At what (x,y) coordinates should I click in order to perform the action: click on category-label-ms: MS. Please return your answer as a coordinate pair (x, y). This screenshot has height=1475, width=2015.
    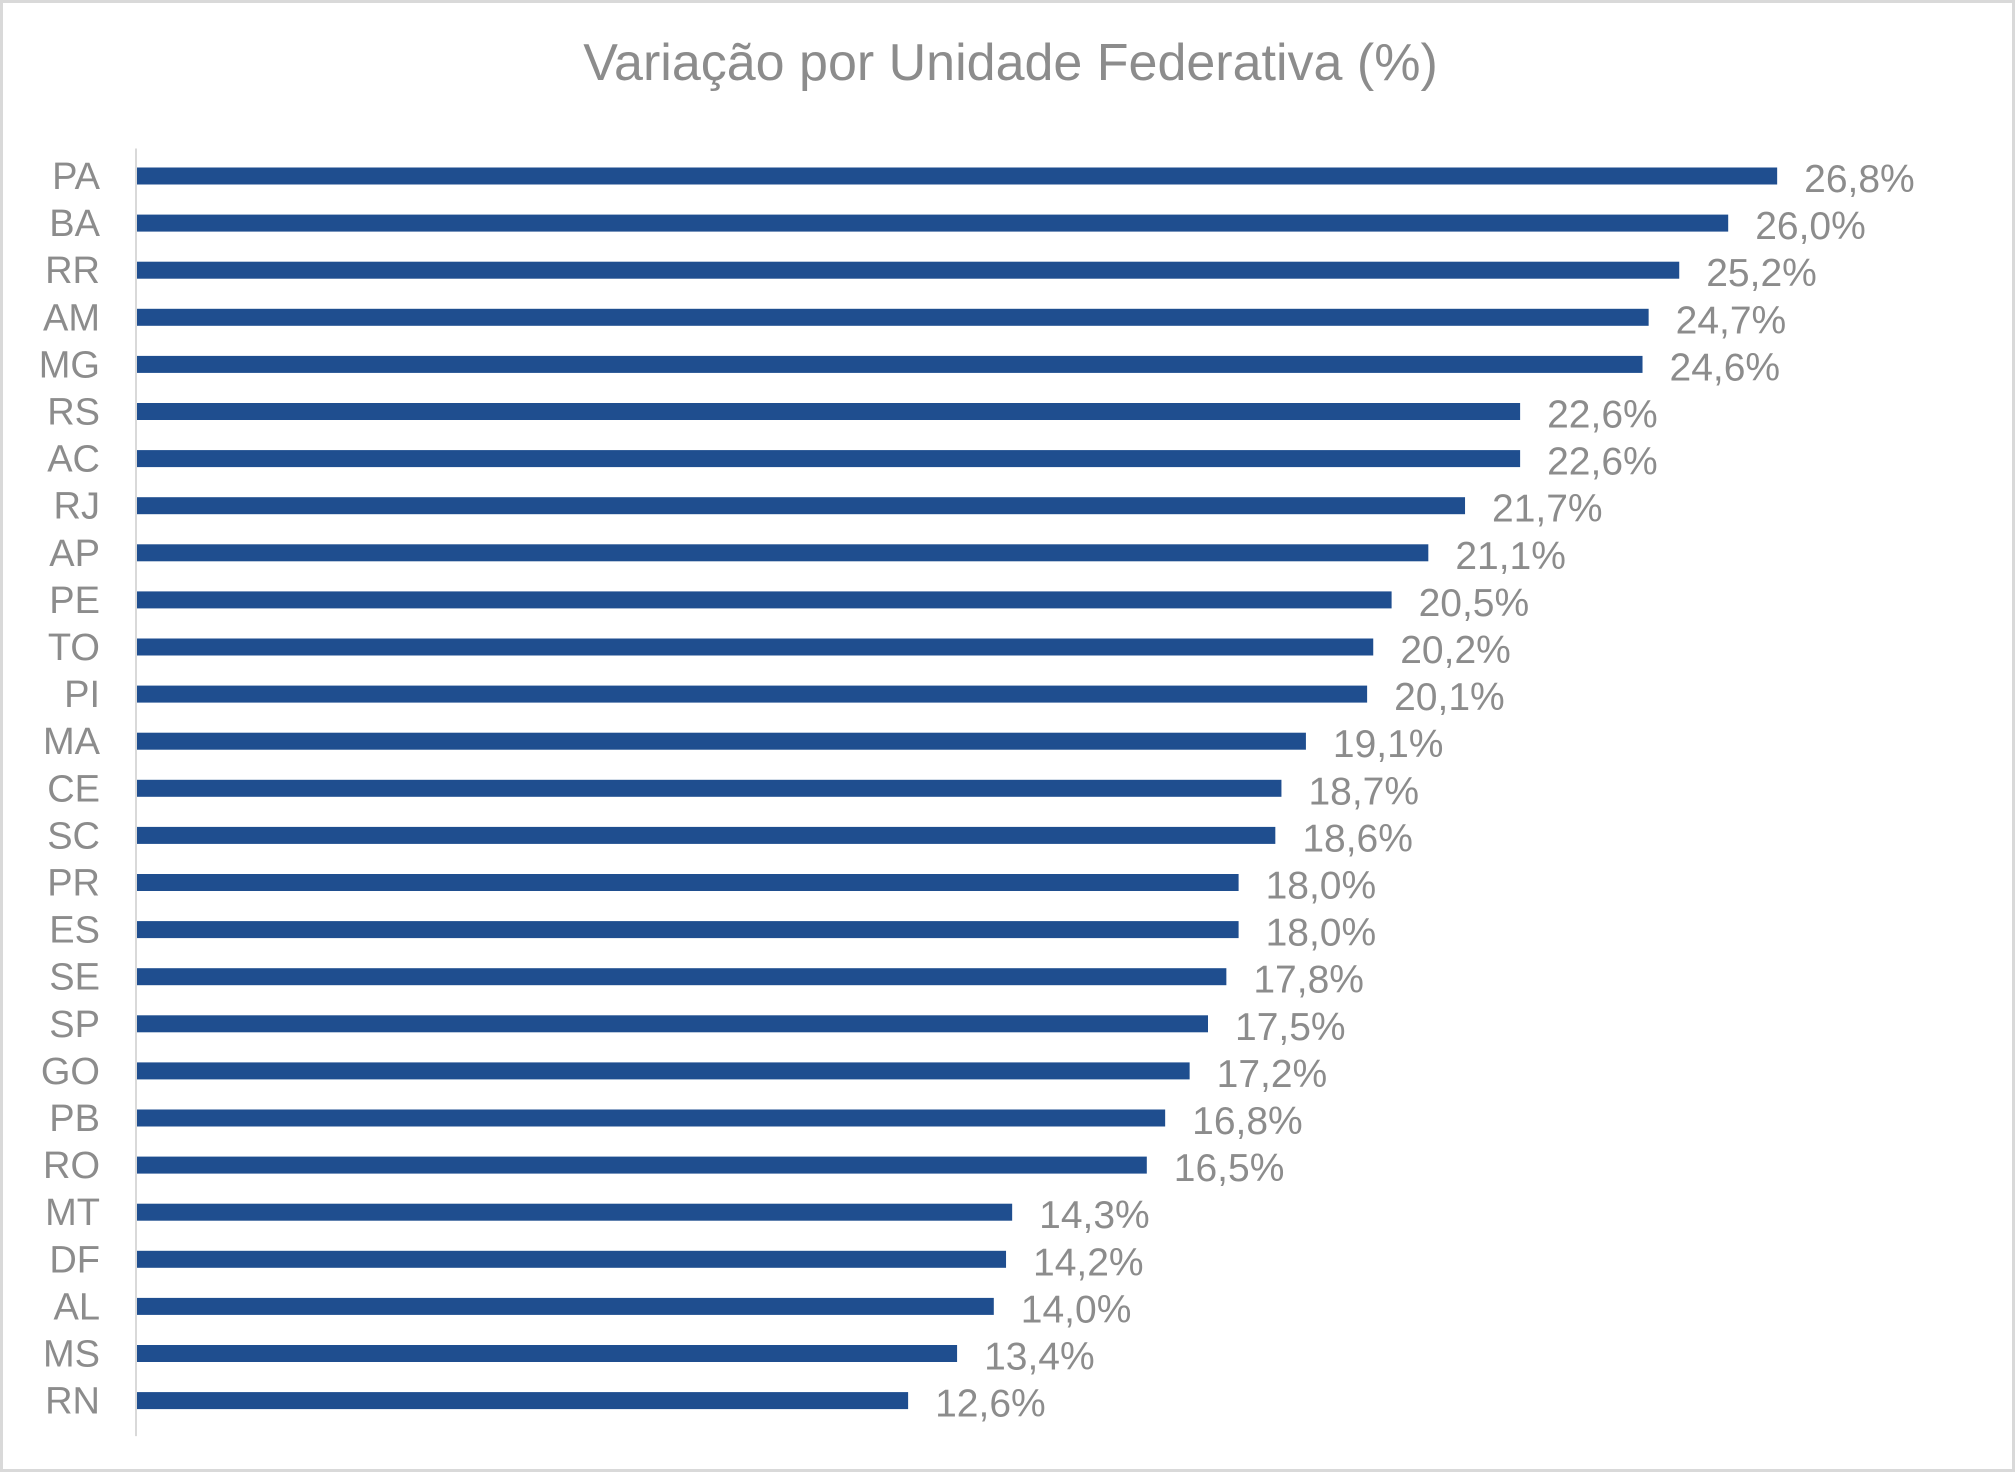
    Looking at the image, I should click on (71, 1355).